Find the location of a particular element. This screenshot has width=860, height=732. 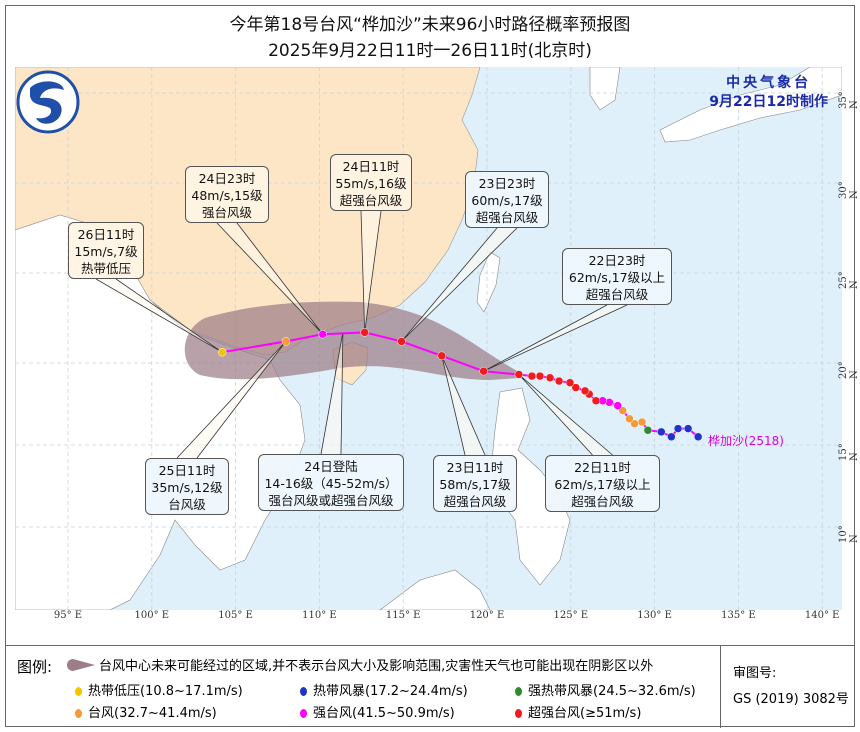

legend-item-tropical-depression: 热带低压(10.8~17.1m/s) is located at coordinates (159, 689).